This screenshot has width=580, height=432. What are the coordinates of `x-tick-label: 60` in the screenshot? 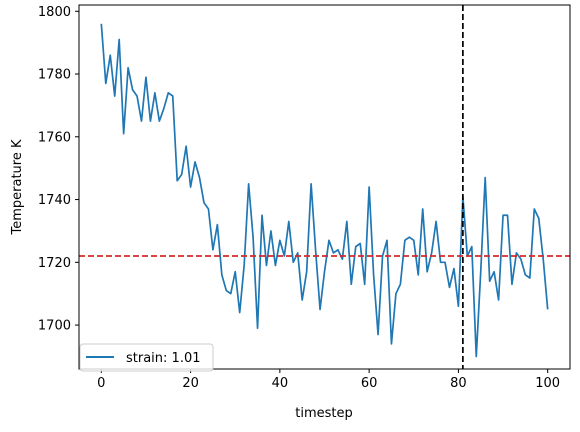 It's located at (369, 383).